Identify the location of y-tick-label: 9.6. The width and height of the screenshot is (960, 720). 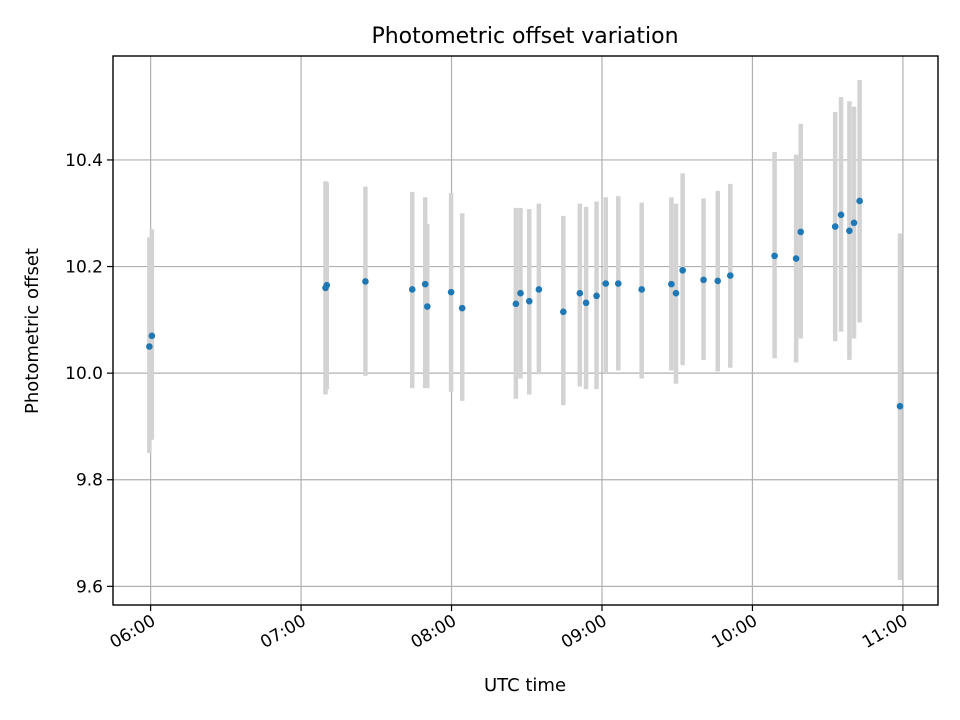
(89, 587).